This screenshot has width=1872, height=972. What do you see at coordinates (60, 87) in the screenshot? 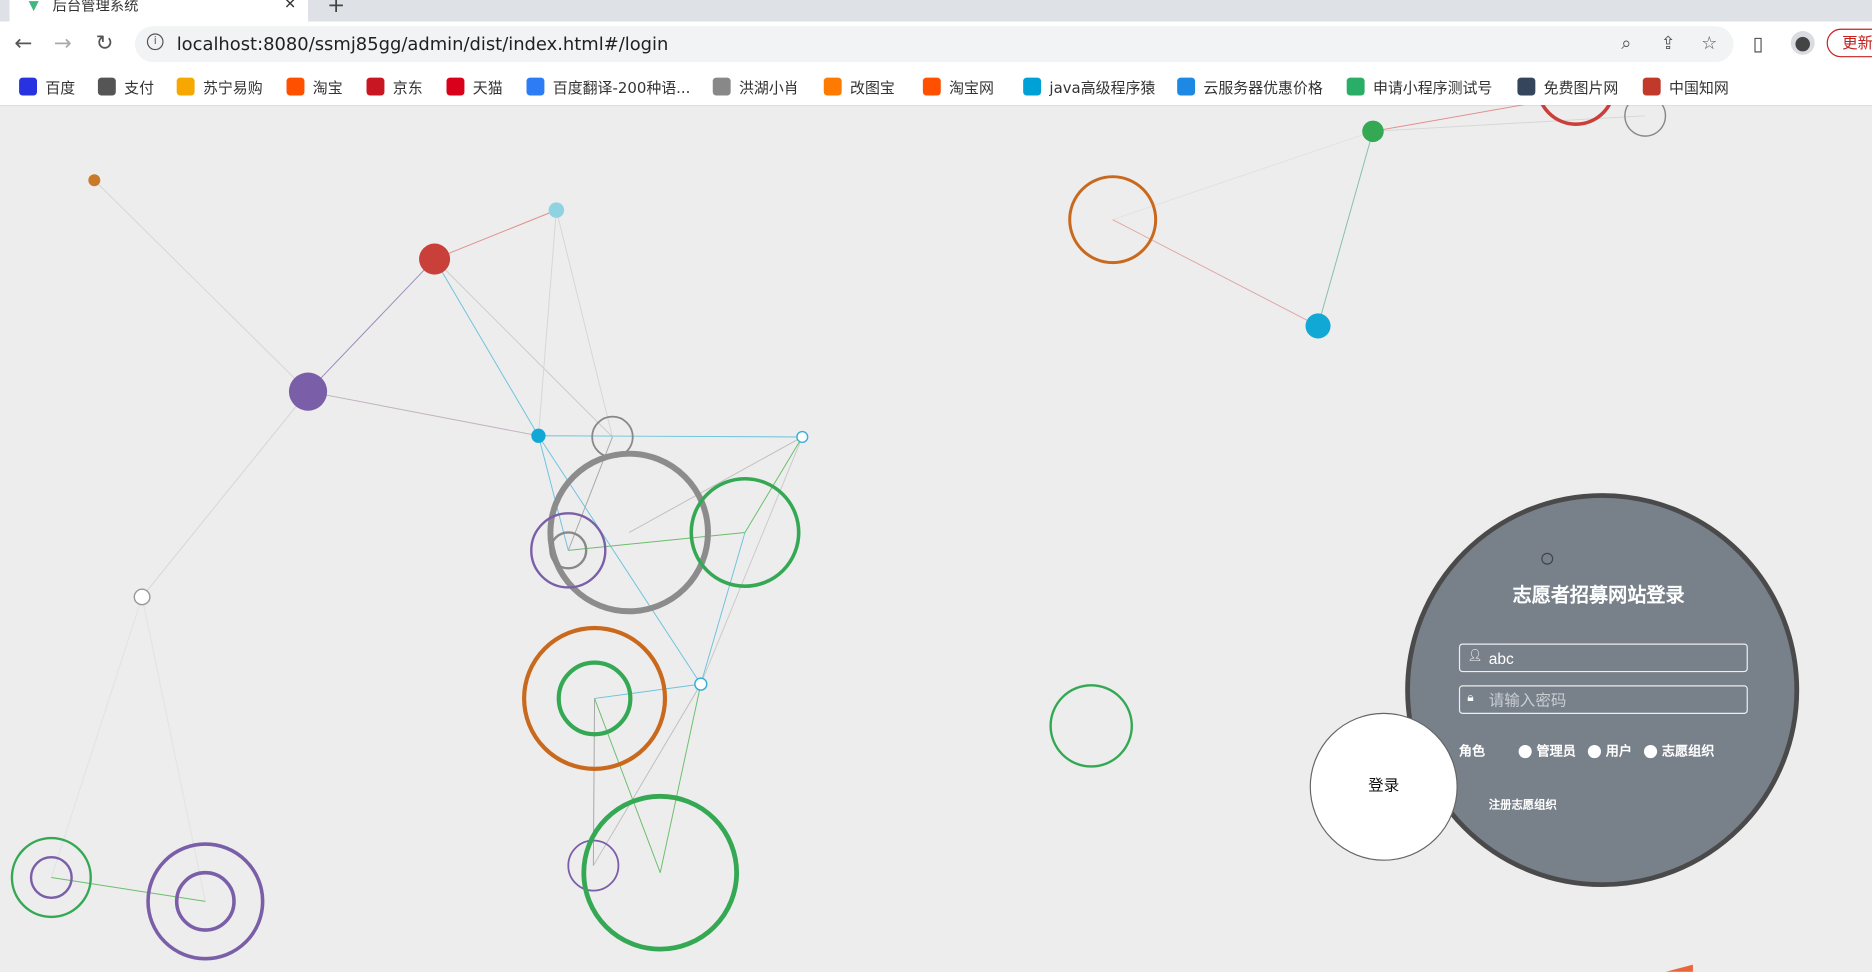
I see `bookmark-label: 百度` at bounding box center [60, 87].